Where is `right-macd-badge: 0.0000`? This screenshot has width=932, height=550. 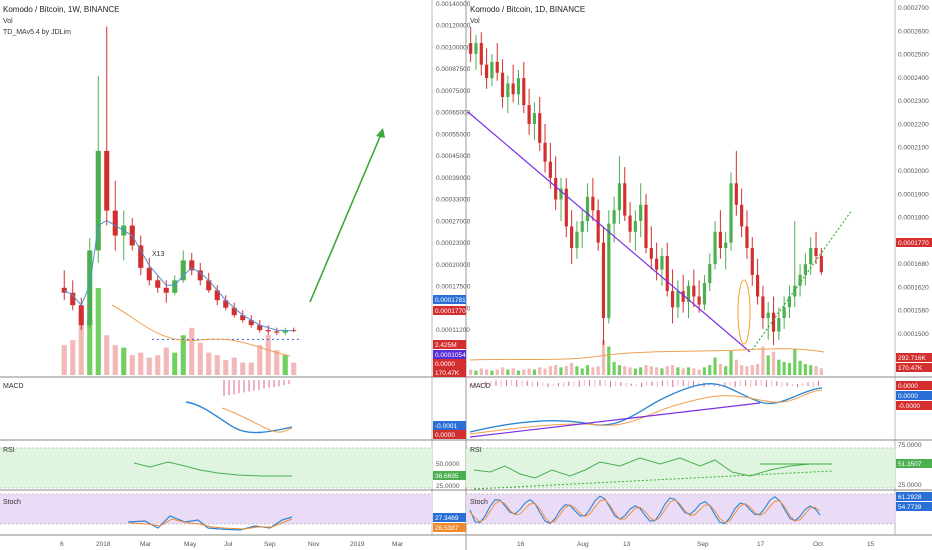 right-macd-badge: 0.0000 is located at coordinates (908, 396).